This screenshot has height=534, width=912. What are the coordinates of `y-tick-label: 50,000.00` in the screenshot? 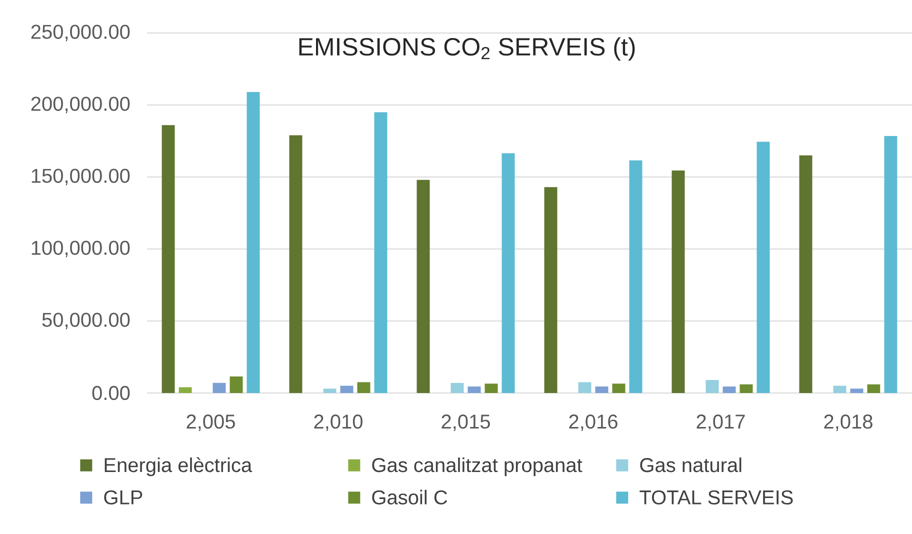 It's located at (86, 321).